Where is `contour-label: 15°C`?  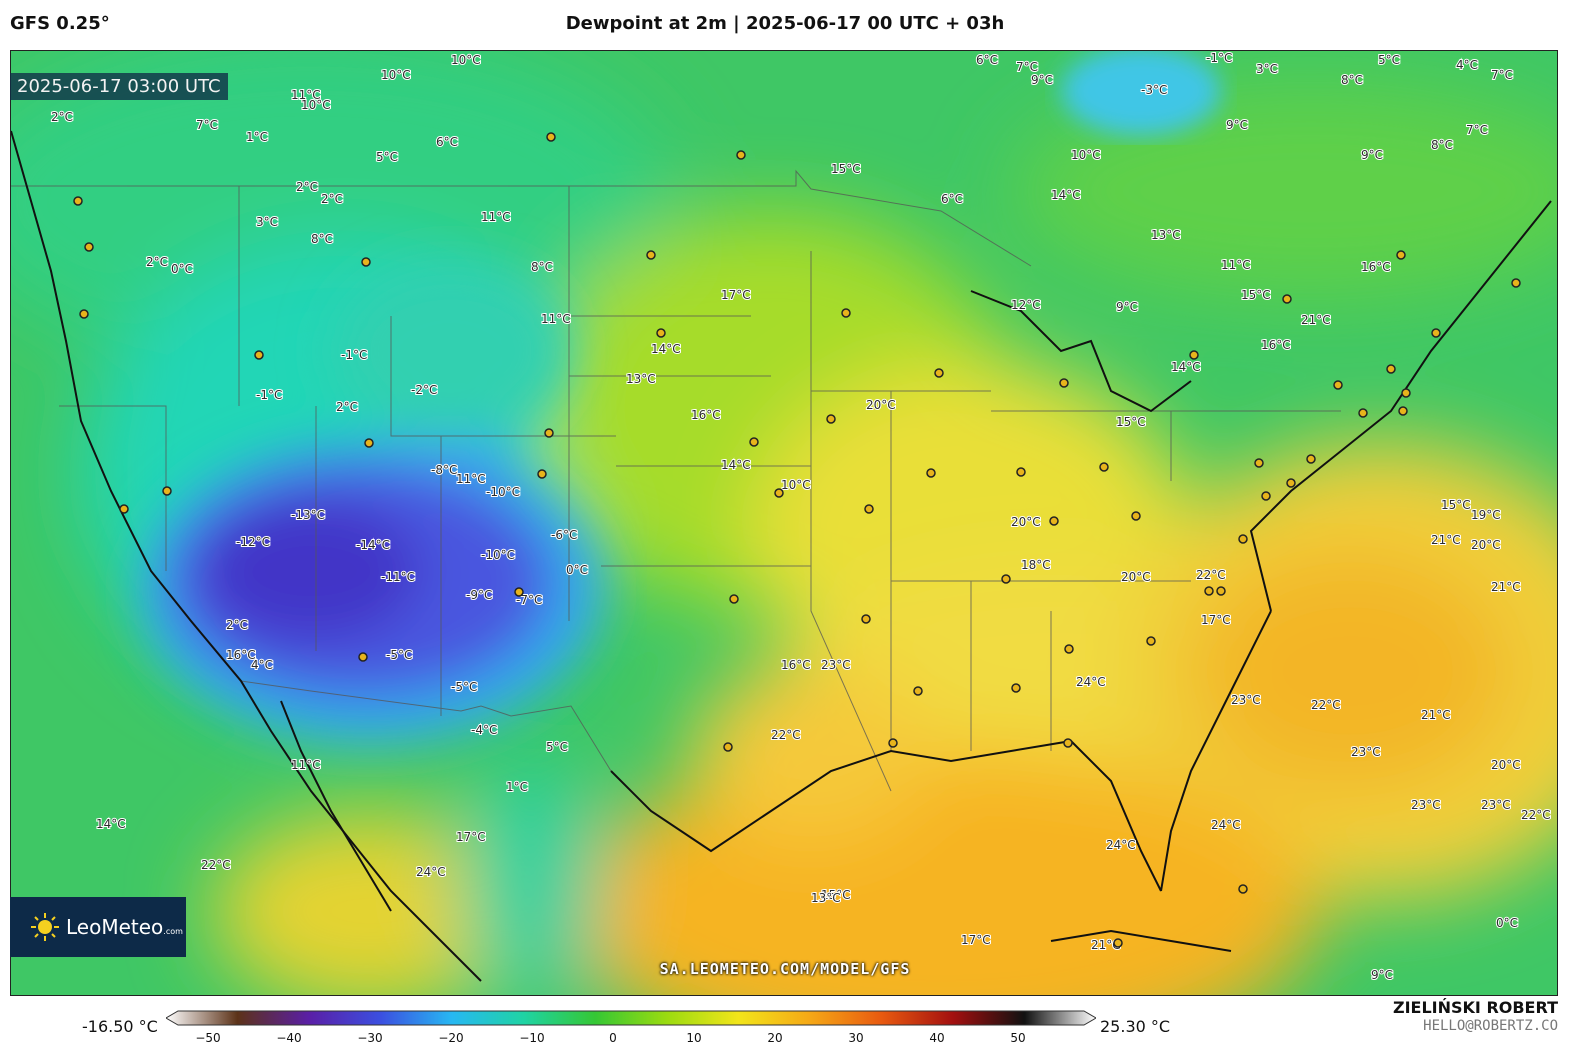
contour-label: 15°C is located at coordinates (1131, 422).